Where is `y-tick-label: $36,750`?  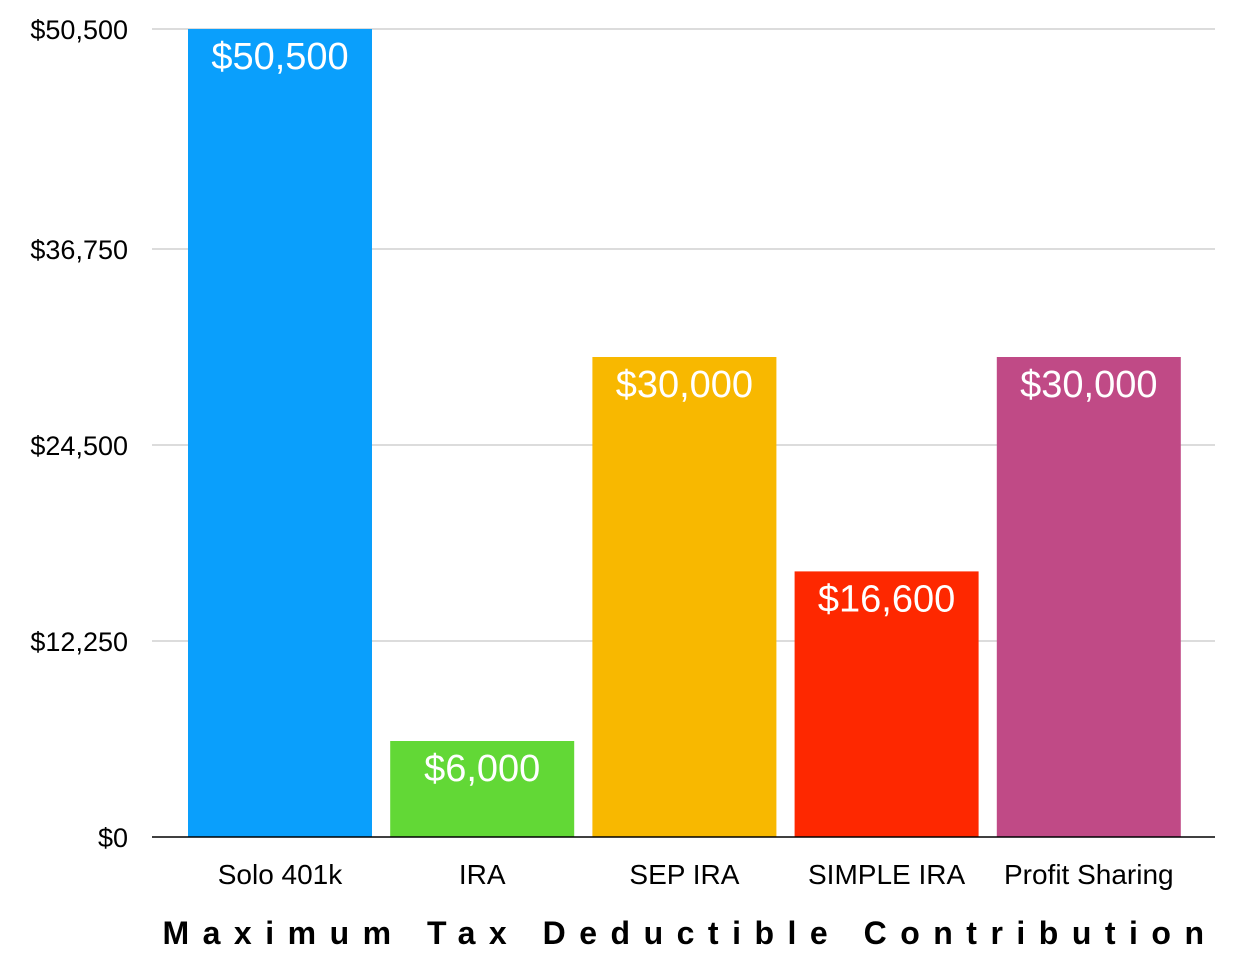
y-tick-label: $36,750 is located at coordinates (79, 250).